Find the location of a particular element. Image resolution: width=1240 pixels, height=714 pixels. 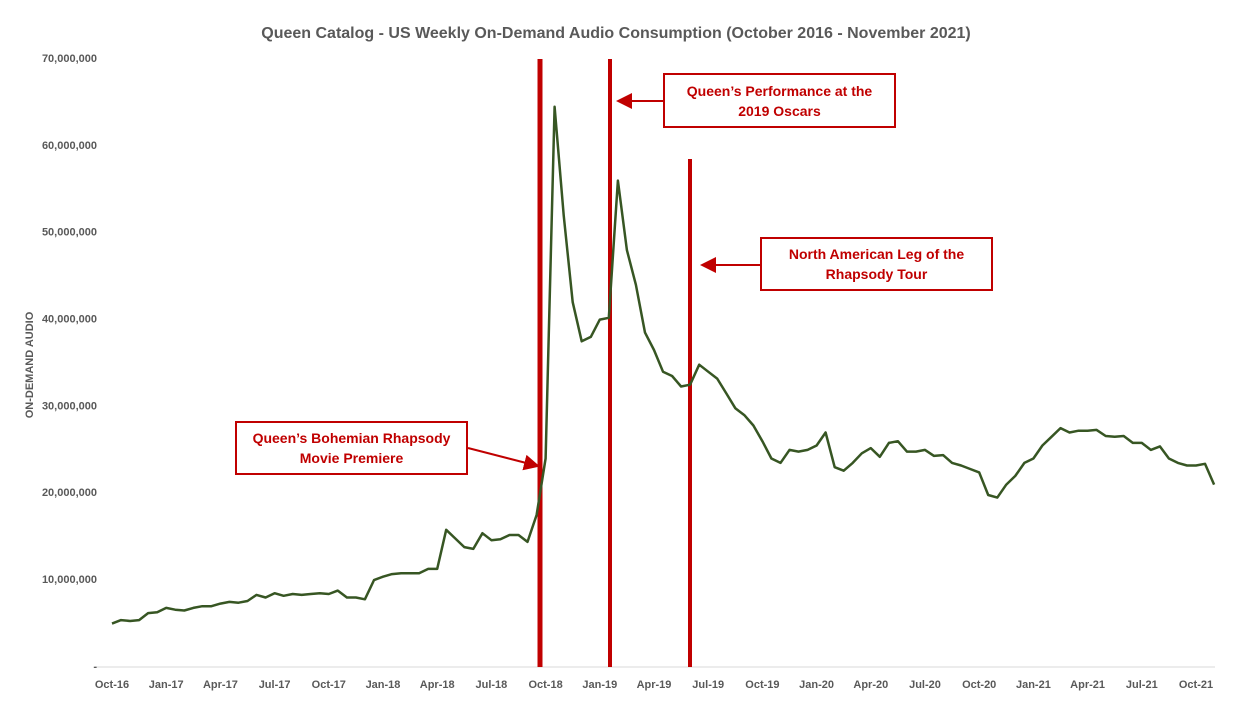

x-tick-label: Apr-19 is located at coordinates (654, 685).